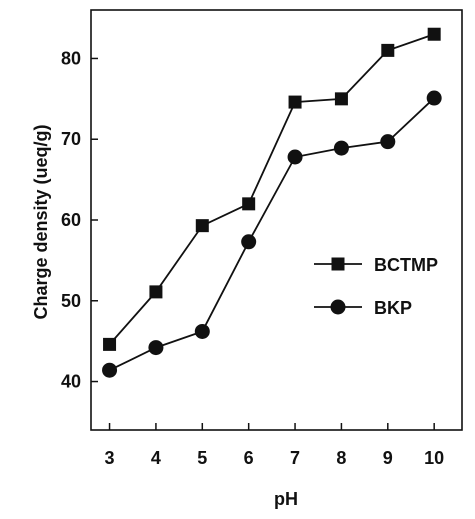  Describe the element at coordinates (376, 286) in the screenshot. I see `legend: BCTMP BKP` at that location.